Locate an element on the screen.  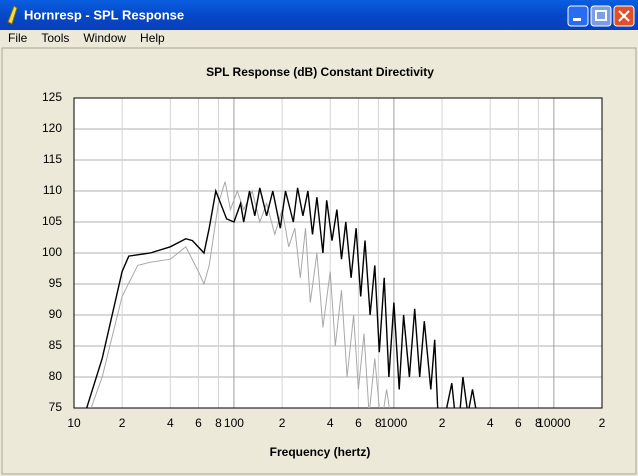
x-tick-label: 10000 is located at coordinates (554, 423).